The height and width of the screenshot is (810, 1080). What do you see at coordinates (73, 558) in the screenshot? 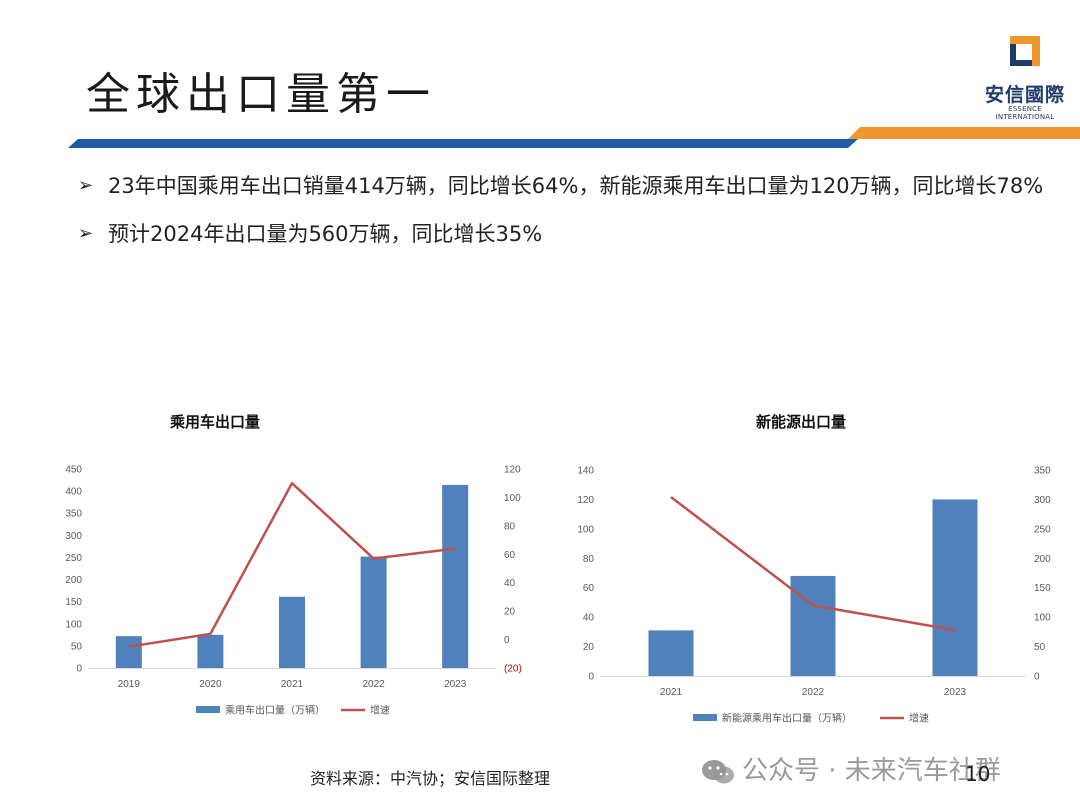
I see `y-tick-label-left: 250` at bounding box center [73, 558].